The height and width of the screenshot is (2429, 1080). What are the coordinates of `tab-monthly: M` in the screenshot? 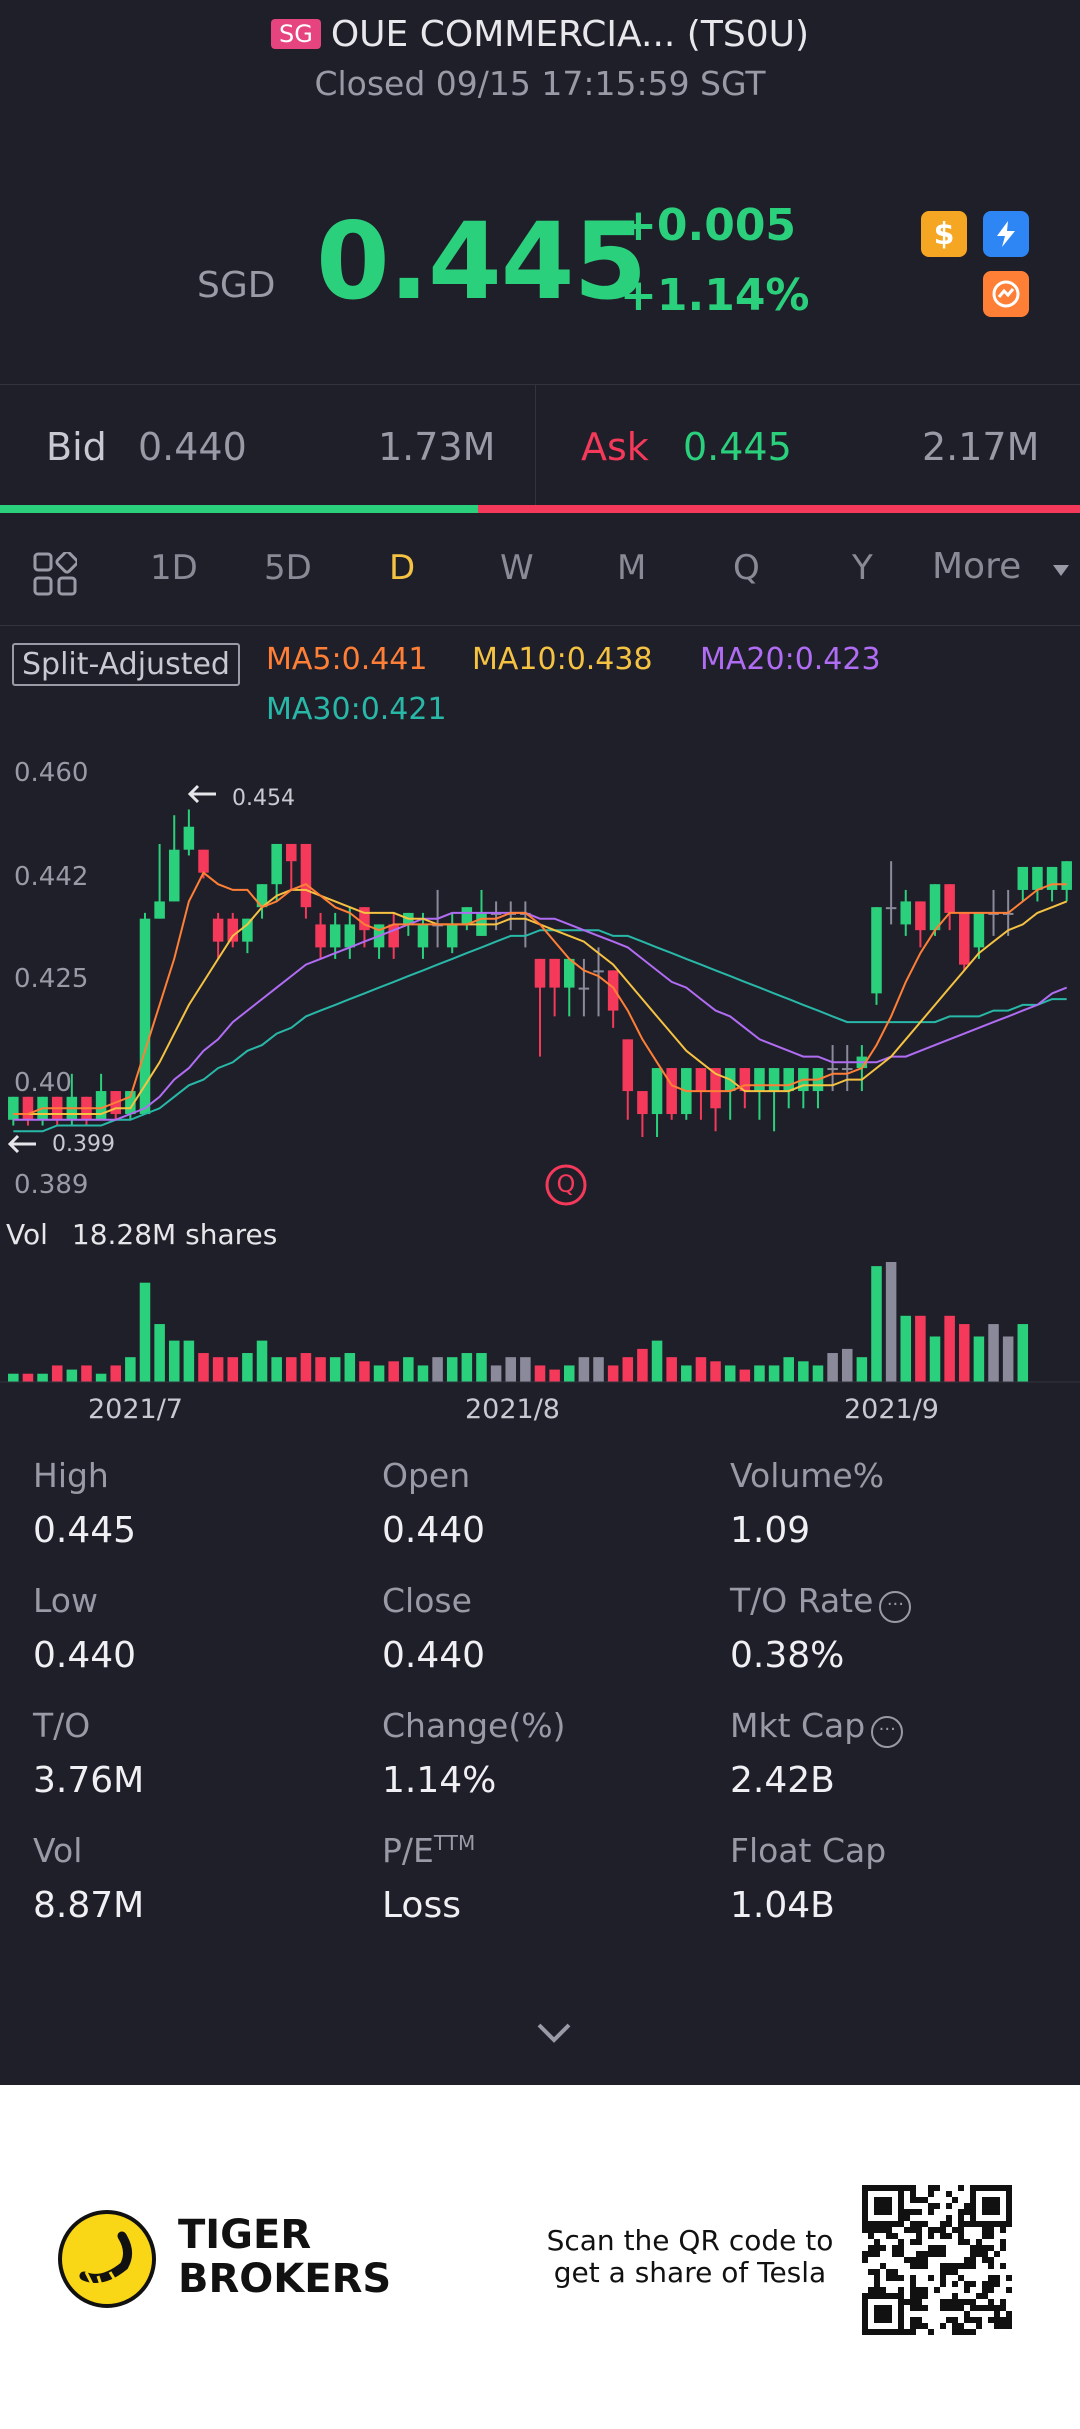 It's located at (632, 568).